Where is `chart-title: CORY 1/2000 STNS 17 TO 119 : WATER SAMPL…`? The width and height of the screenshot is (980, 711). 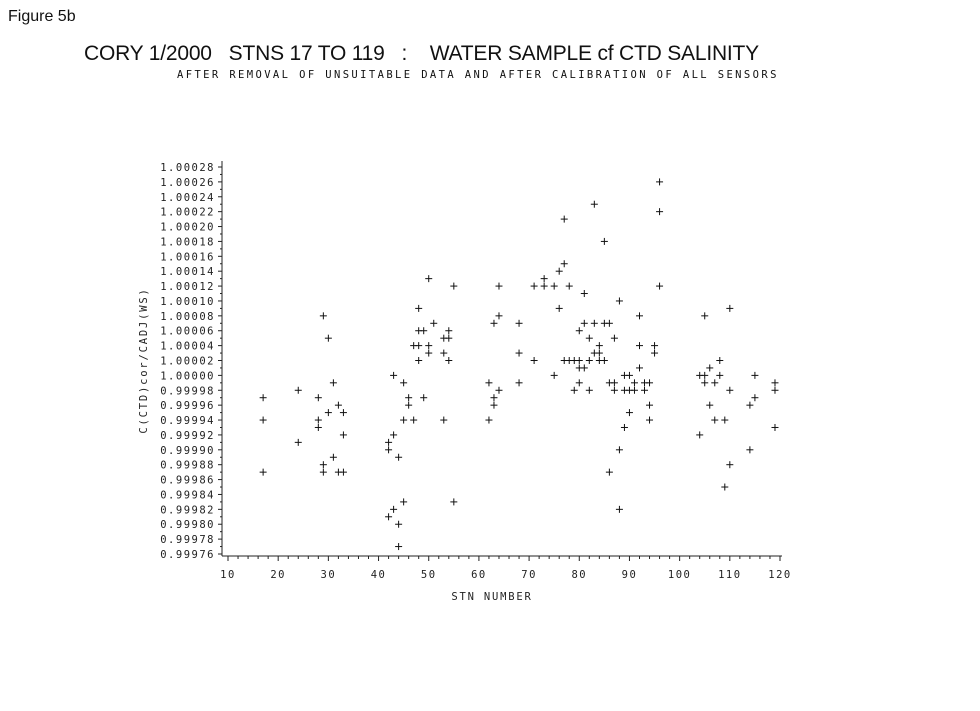
chart-title: CORY 1/2000 STNS 17 TO 119 : WATER SAMPL… is located at coordinates (421, 53).